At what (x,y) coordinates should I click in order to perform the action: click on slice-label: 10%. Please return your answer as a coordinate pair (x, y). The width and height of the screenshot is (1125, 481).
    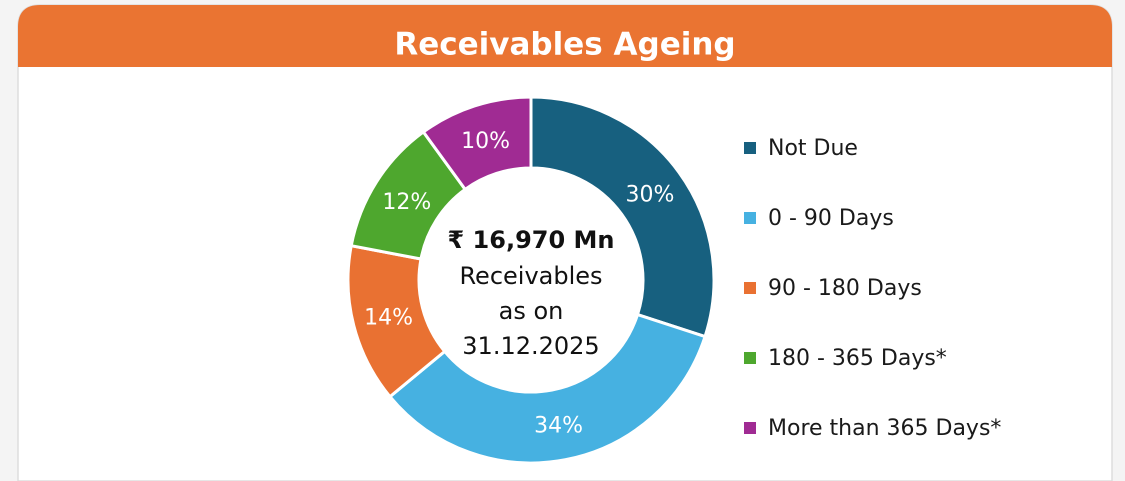
    Looking at the image, I should click on (485, 141).